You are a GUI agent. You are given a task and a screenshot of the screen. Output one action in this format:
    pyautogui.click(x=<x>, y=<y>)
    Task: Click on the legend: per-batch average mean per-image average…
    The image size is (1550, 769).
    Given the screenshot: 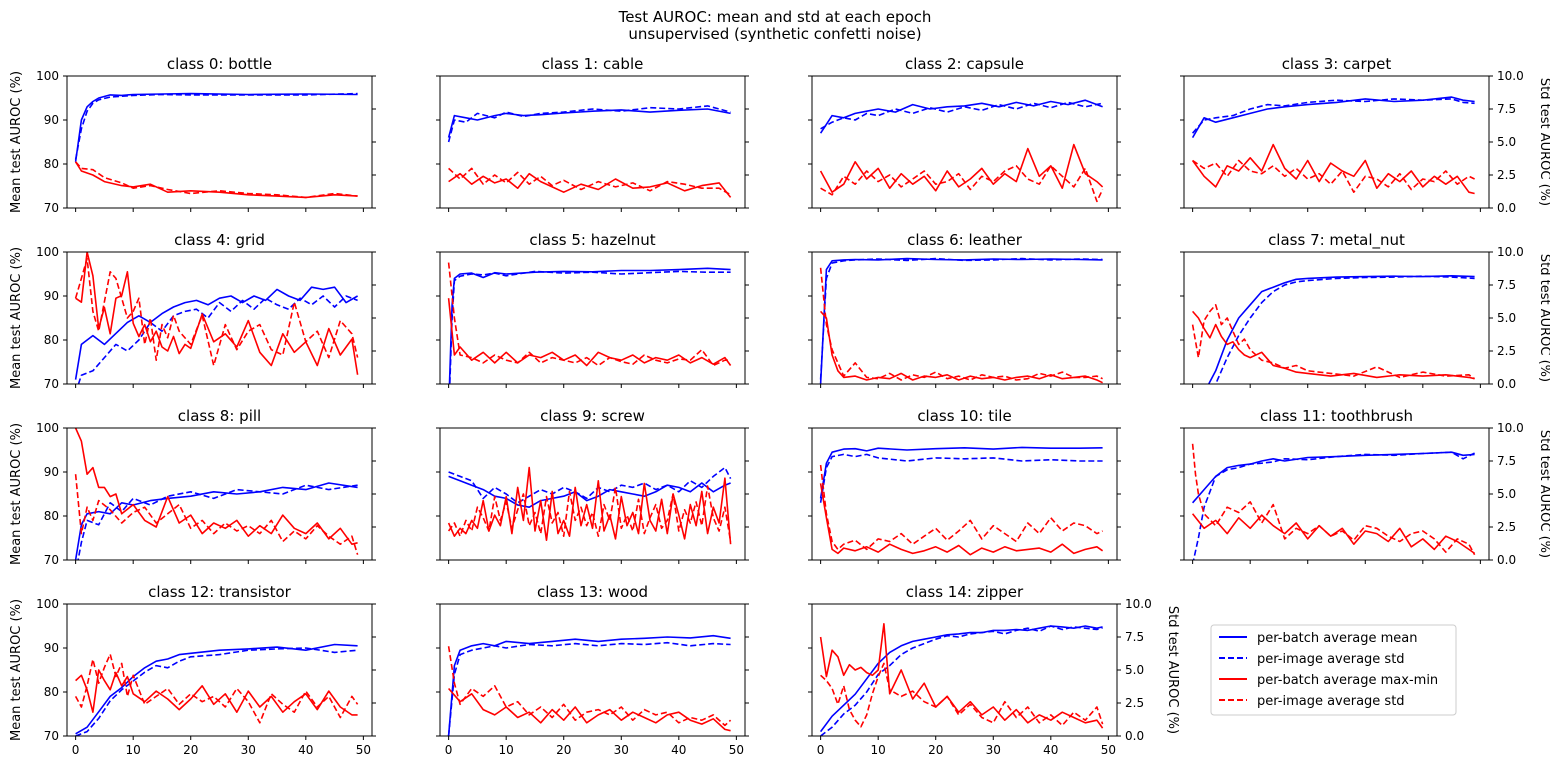 What is the action you would take?
    pyautogui.click(x=1333, y=670)
    